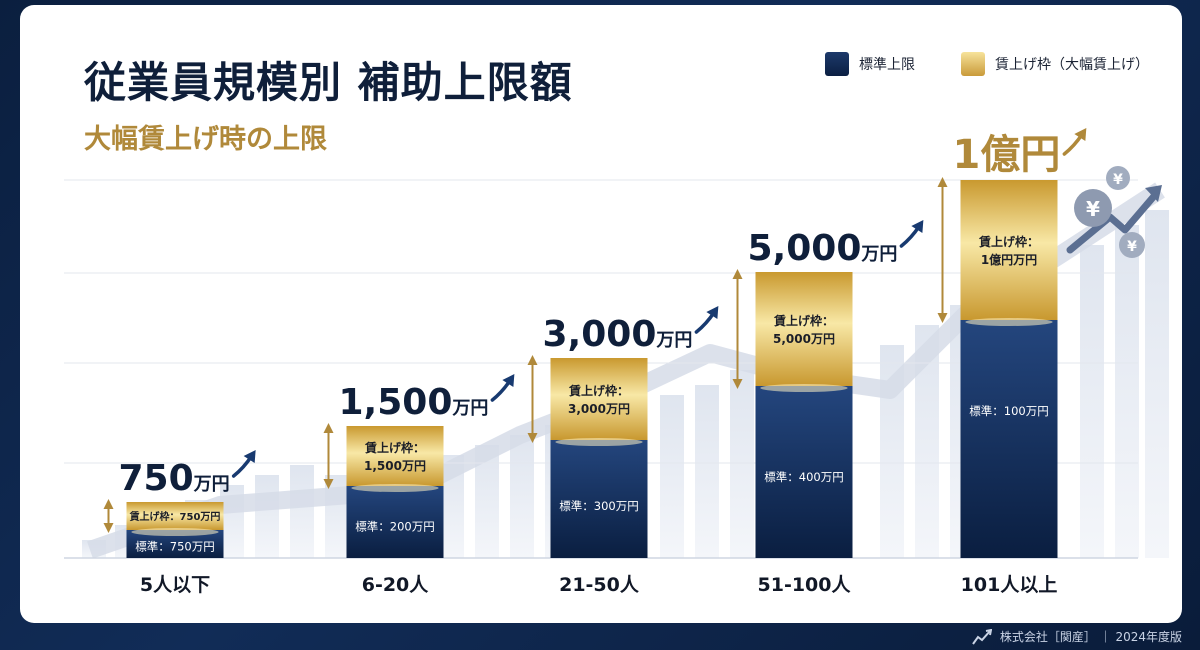 The width and height of the screenshot is (1200, 650). Describe the element at coordinates (414, 402) in the screenshot. I see `total-label-1: 1,500万円` at that location.